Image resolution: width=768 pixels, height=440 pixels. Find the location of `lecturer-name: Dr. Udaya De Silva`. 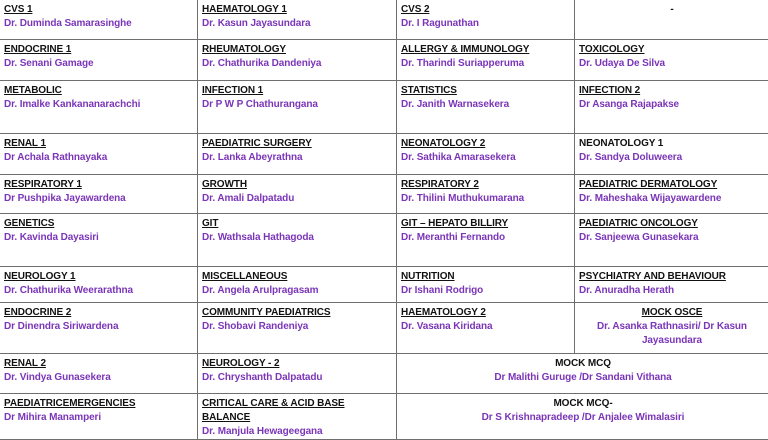

lecturer-name: Dr. Udaya De Silva is located at coordinates (672, 64).